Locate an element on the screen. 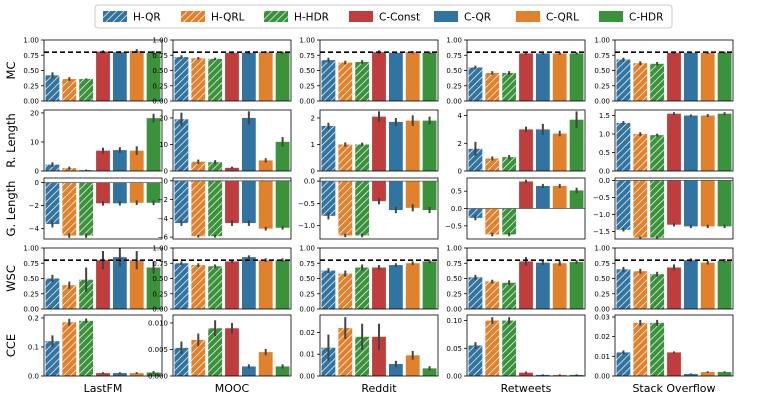 The image size is (764, 403). y-tick-label: 0 is located at coordinates (166, 181).